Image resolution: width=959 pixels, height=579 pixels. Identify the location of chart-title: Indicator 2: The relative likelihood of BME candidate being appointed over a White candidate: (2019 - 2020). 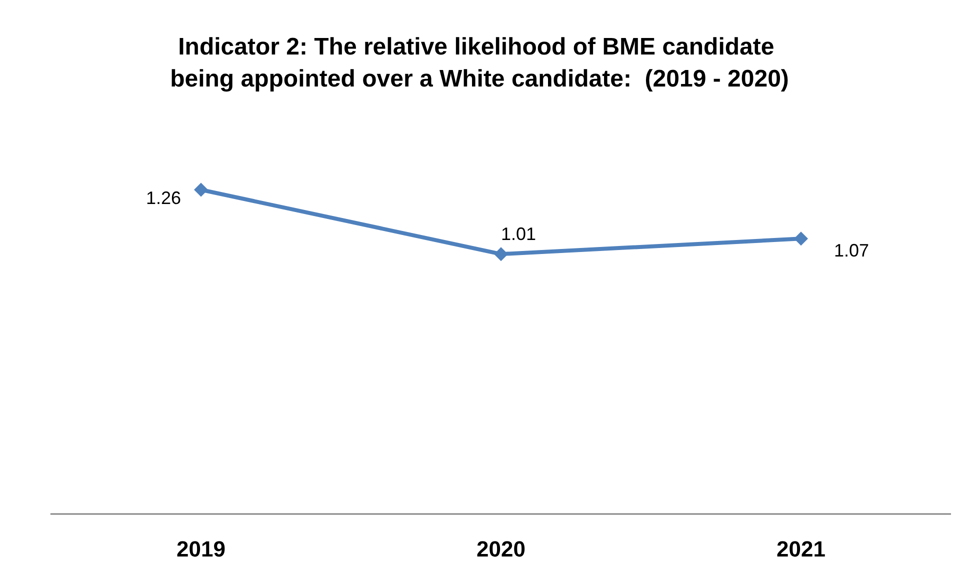
(479, 63).